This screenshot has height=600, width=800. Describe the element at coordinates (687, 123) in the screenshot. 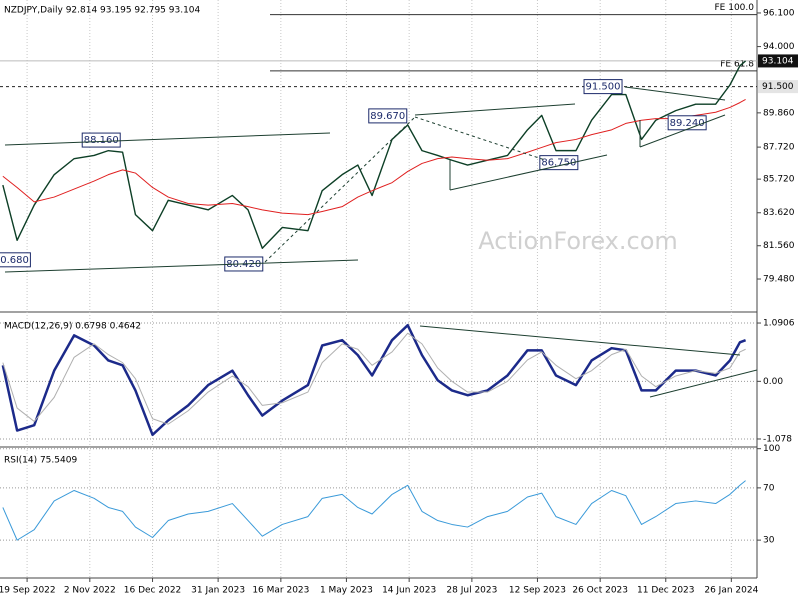

I see `annotation-label: 89.240` at that location.